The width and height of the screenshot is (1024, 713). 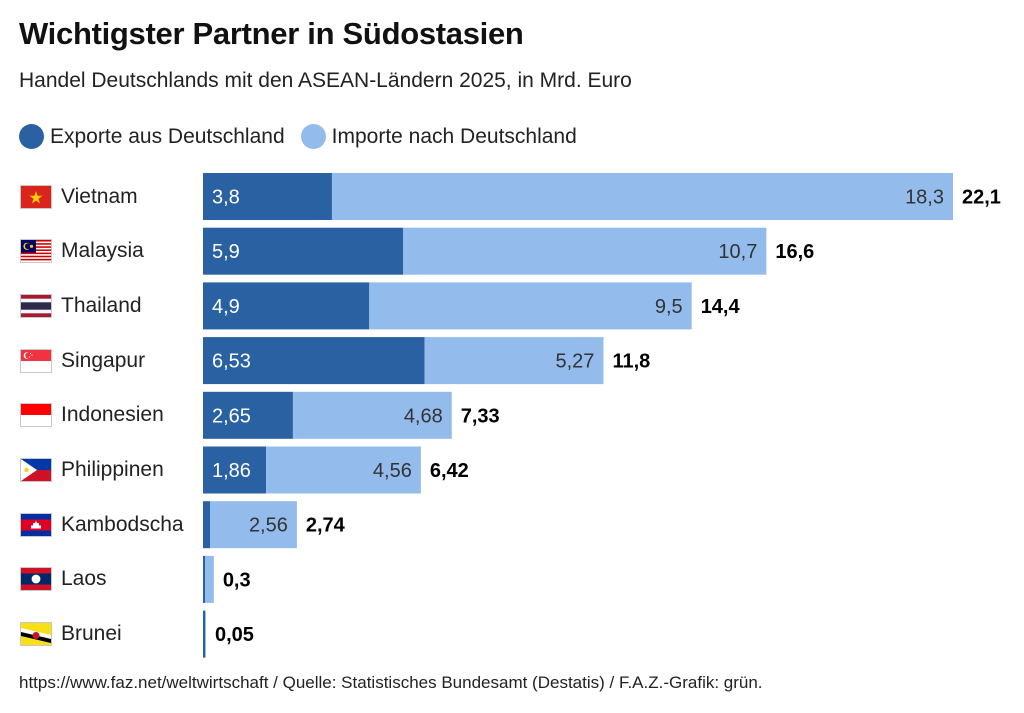 I want to click on category-name: Laos, so click(x=84, y=579).